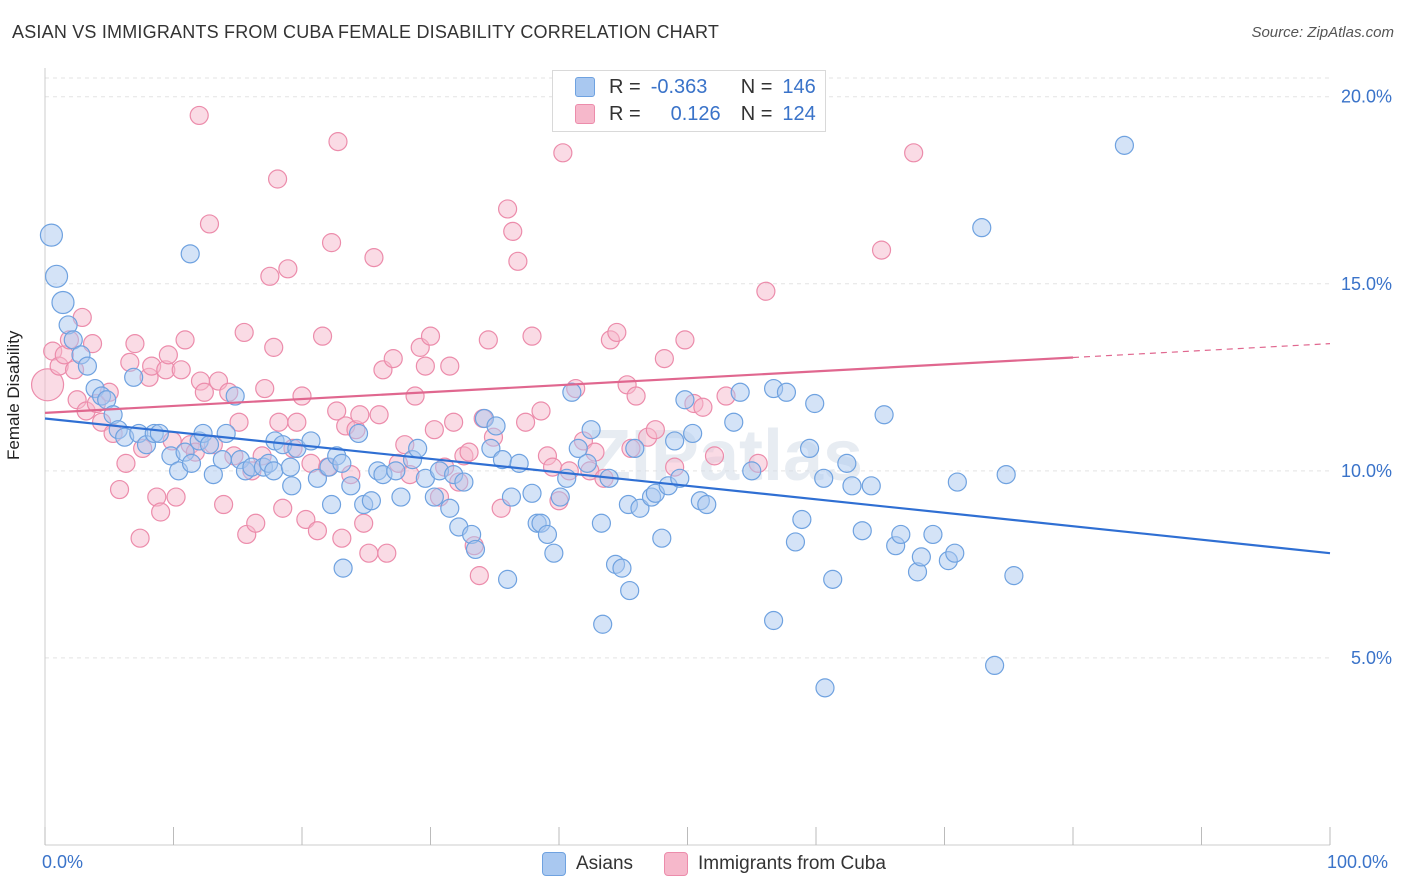 Image resolution: width=1406 pixels, height=892 pixels. What do you see at coordinates (676, 864) in the screenshot?
I see `legend-swatch-cuba` at bounding box center [676, 864].